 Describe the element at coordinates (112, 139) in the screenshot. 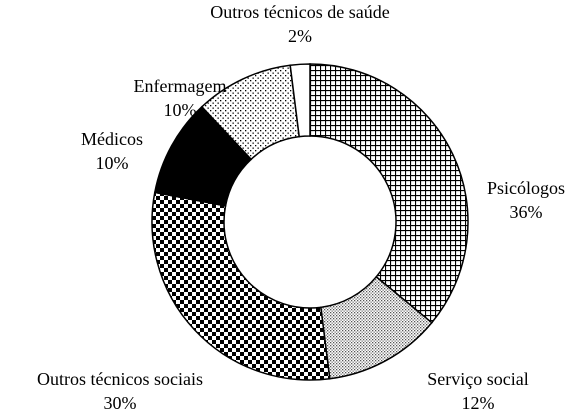

I see `category-label: Médicos` at that location.